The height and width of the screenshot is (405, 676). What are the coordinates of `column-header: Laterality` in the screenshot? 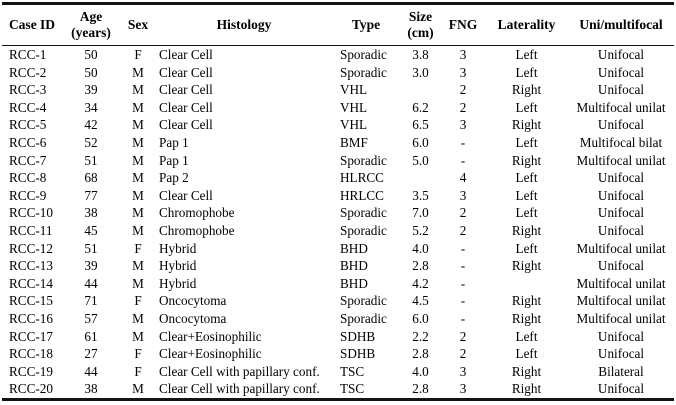 It's located at (526, 25).